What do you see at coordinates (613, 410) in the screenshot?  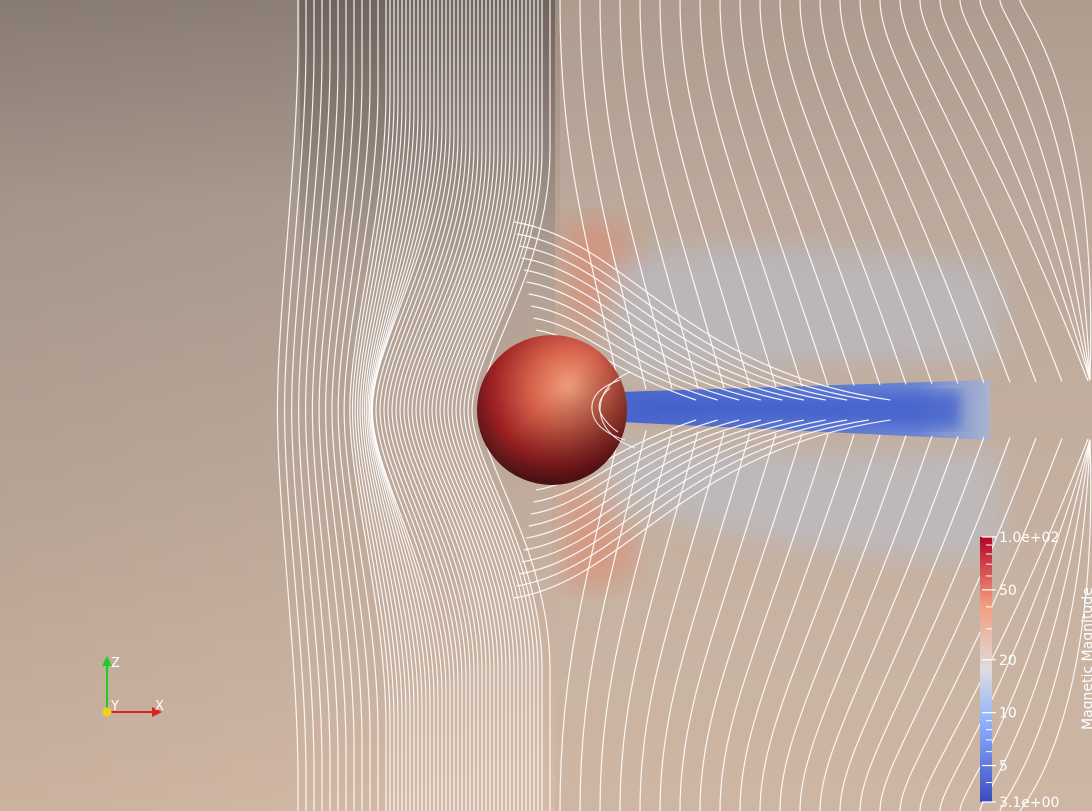 I see `sphere-streamline-overlay` at bounding box center [613, 410].